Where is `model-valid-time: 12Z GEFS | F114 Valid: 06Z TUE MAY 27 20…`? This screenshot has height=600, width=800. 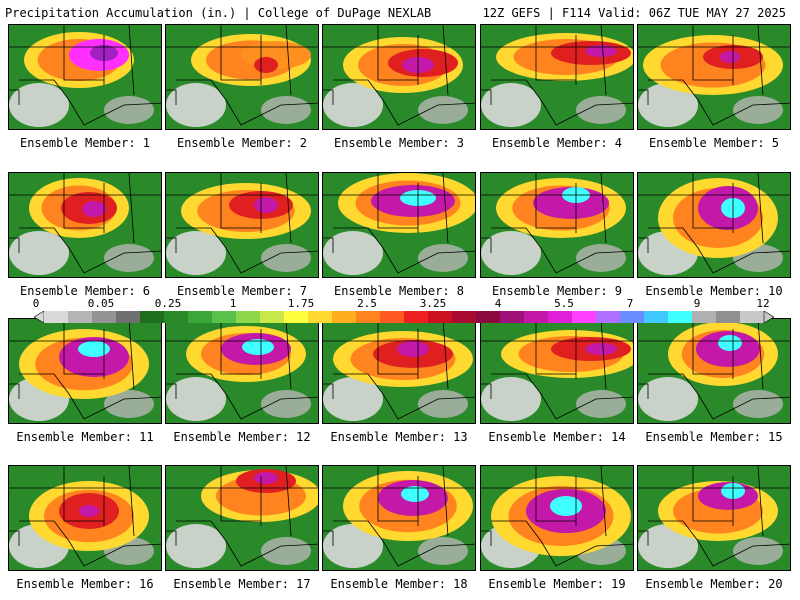
model-valid-time: 12Z GEFS | F114 Valid: 06Z TUE MAY 27 20… is located at coordinates (634, 13).